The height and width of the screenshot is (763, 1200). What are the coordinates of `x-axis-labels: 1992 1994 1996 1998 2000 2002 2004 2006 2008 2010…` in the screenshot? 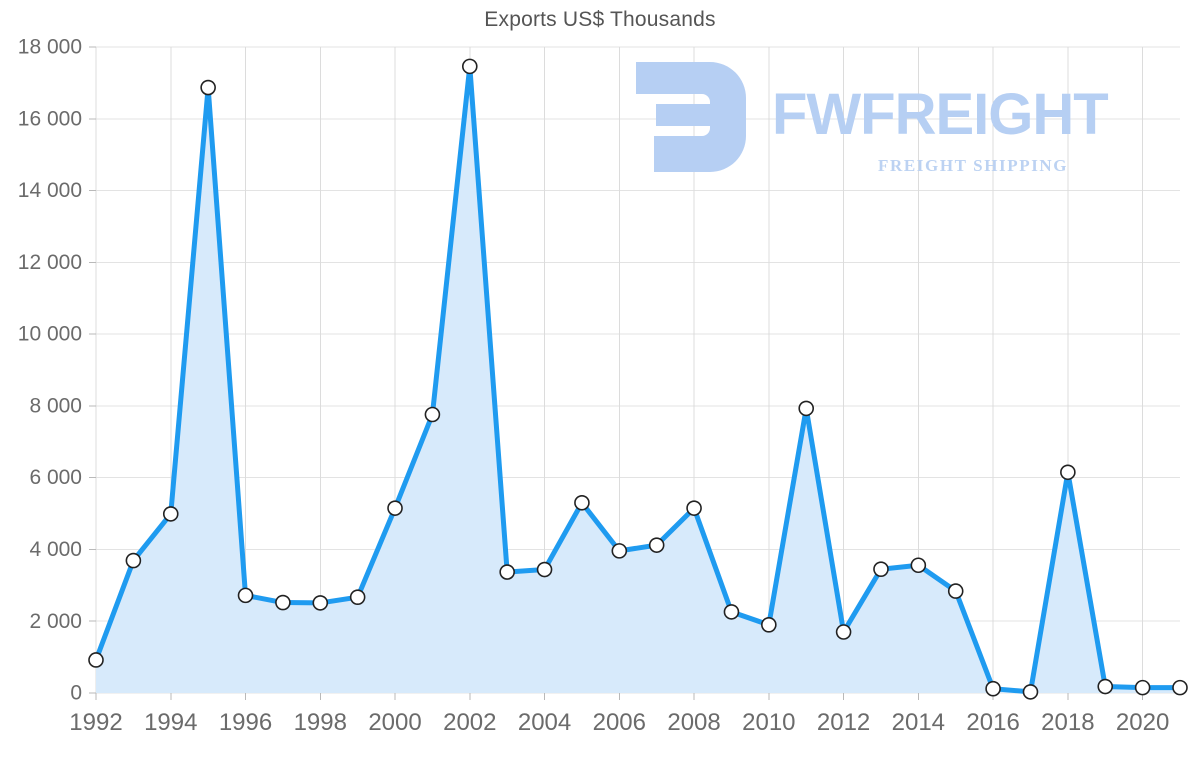 It's located at (619, 722).